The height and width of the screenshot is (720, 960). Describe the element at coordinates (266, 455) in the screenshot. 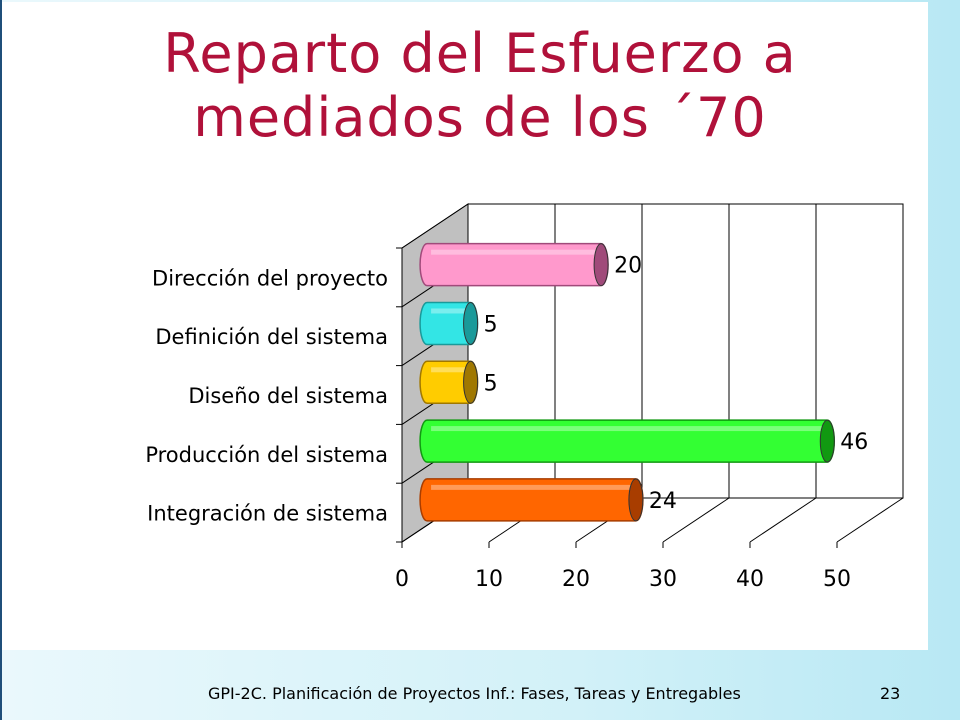

I see `category-label-3: Producción del sistema` at that location.